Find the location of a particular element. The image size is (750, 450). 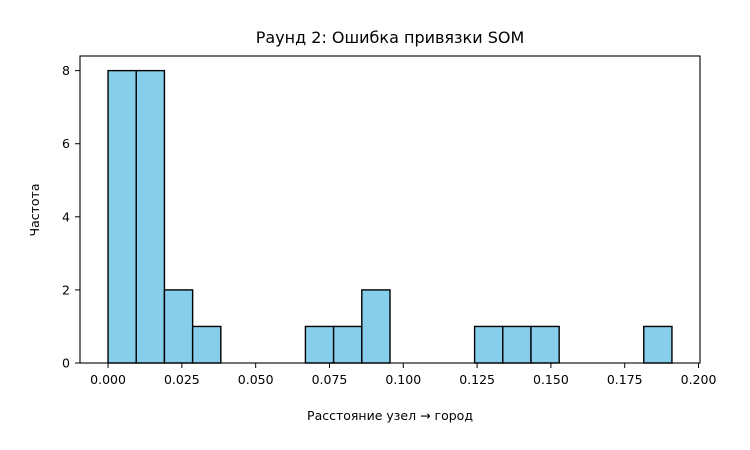

y-axis-label: Частота is located at coordinates (34, 210).